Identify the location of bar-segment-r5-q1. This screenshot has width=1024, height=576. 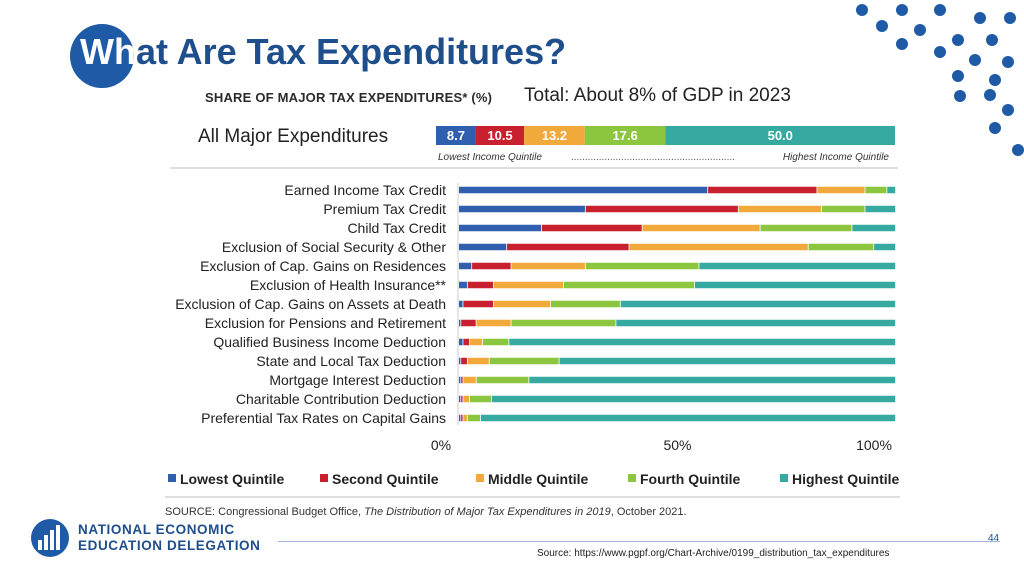
(465, 266).